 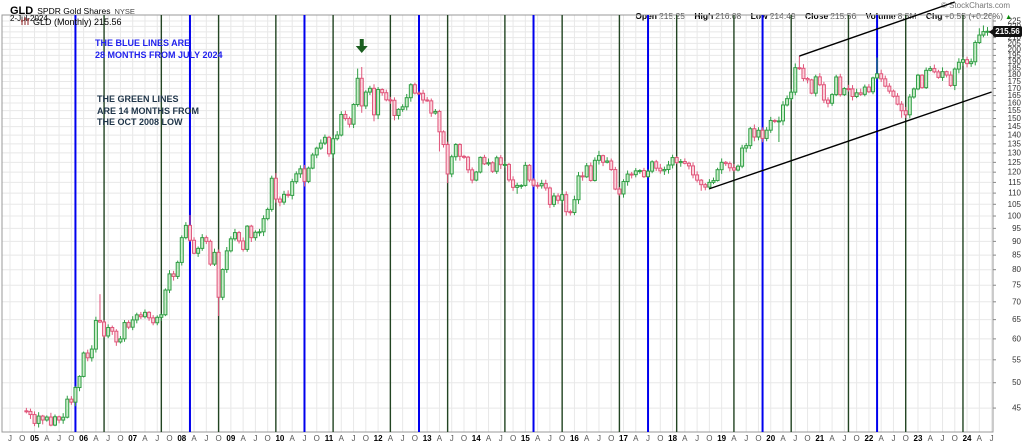 What do you see at coordinates (77, 22) in the screenshot?
I see `legend-label: GLD (Monthly) 215.56` at bounding box center [77, 22].